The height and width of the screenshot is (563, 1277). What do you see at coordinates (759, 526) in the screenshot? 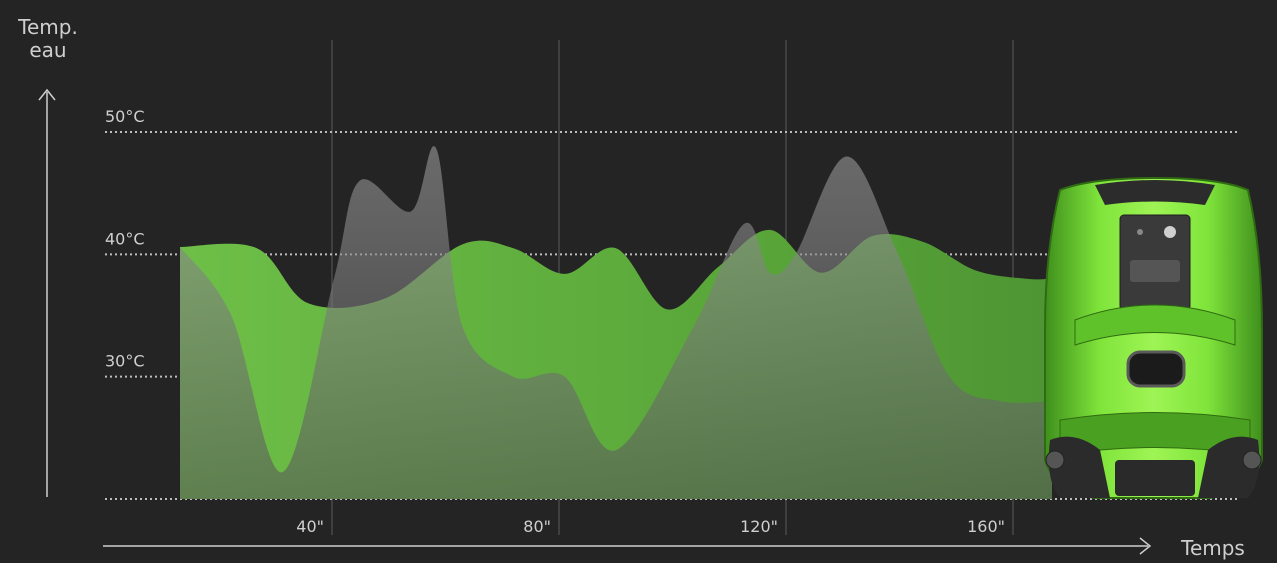
I see `x-tick-label-3: 120"` at bounding box center [759, 526].